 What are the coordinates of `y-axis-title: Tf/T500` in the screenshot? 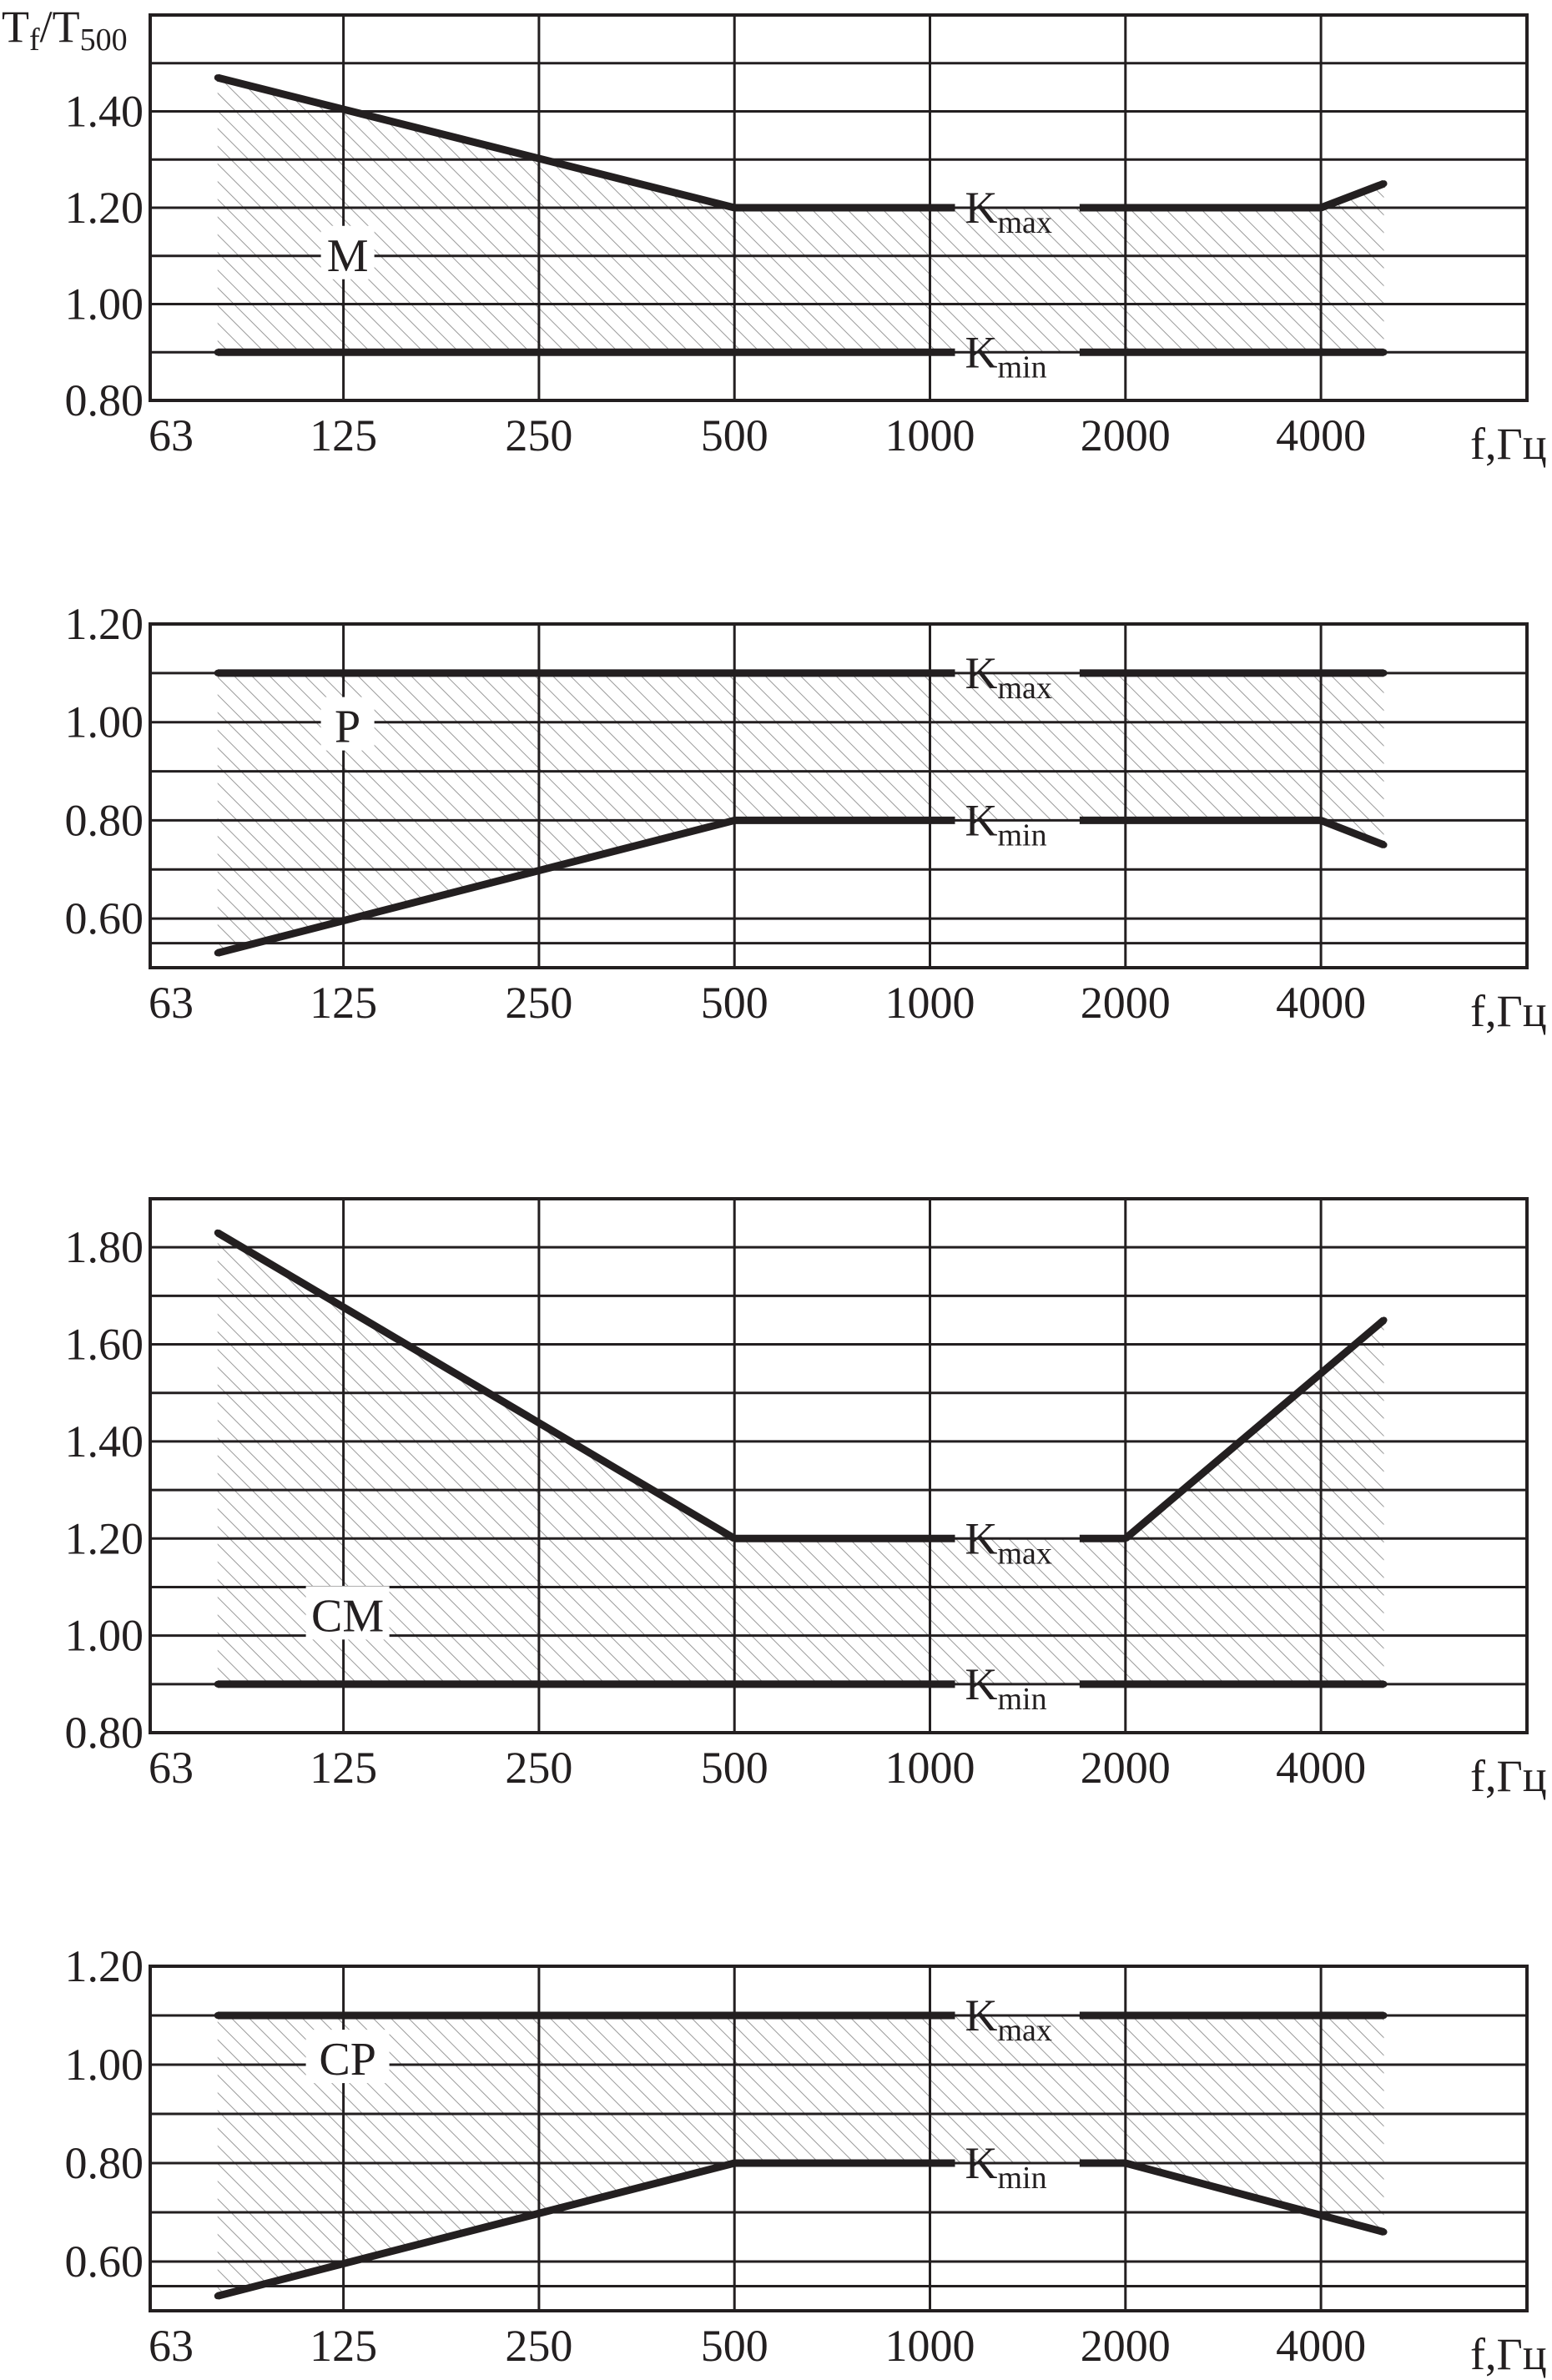 It's located at (65, 30).